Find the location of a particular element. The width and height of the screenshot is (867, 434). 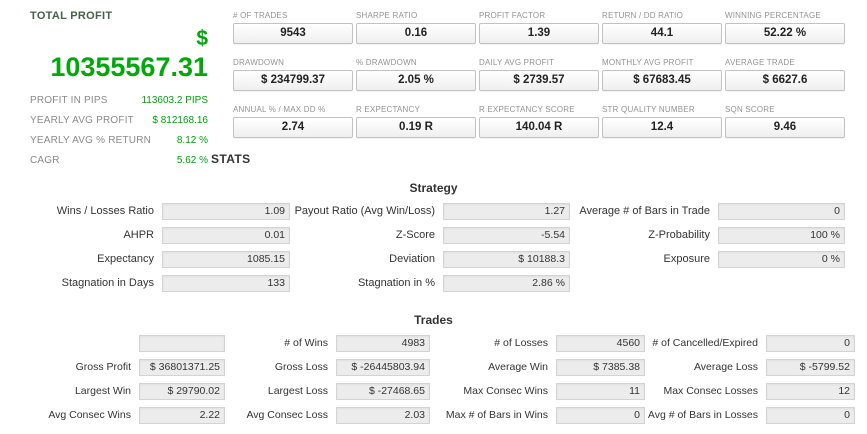

stat-label: DRAWDOWN is located at coordinates (259, 62).